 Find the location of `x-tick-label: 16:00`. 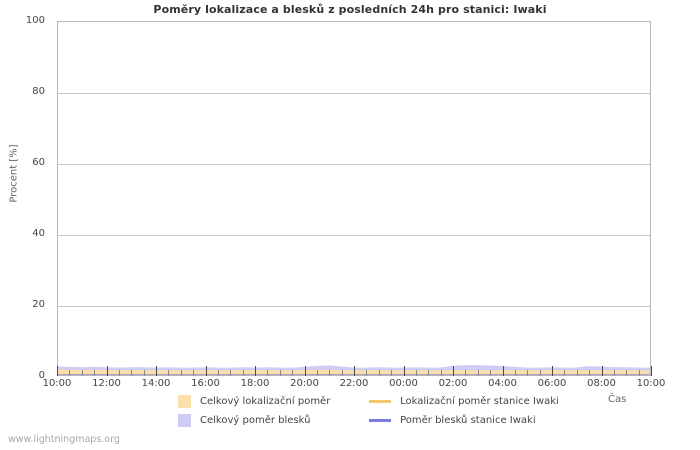

x-tick-label: 16:00 is located at coordinates (205, 383).